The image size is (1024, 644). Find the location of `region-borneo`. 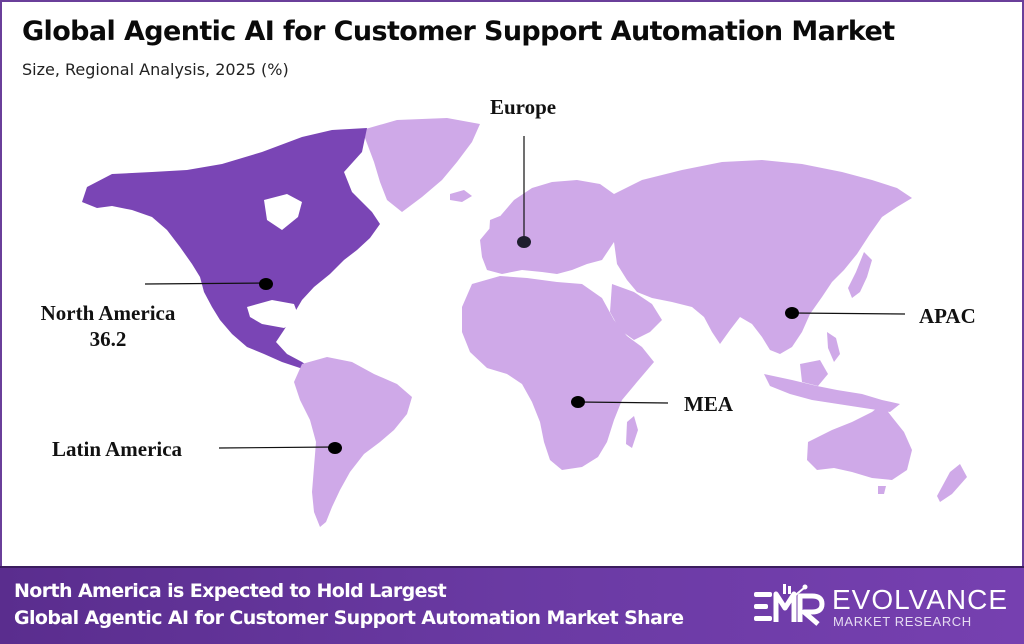

region-borneo is located at coordinates (814, 373).